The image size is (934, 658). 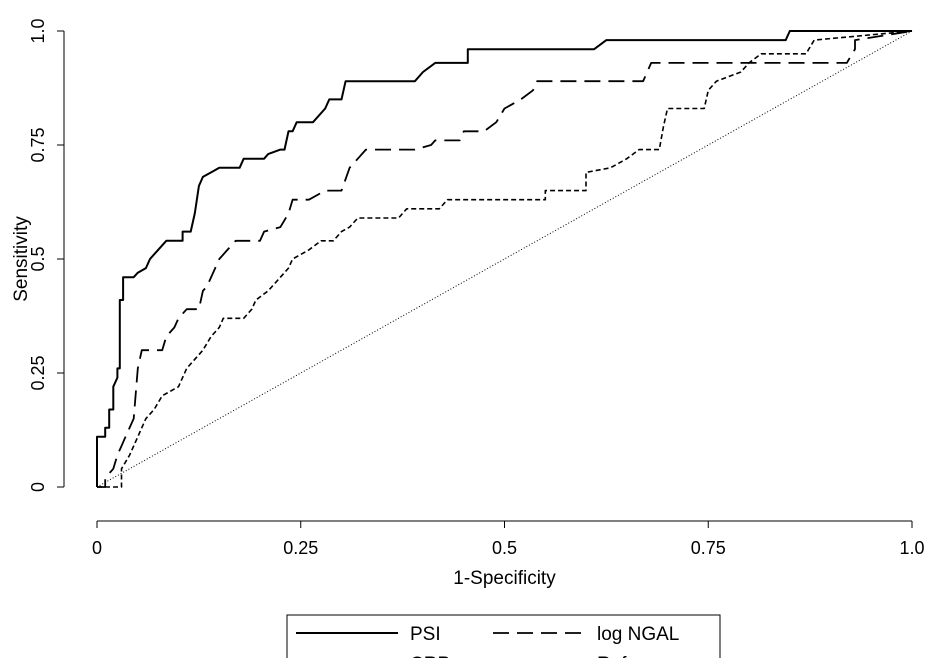 I want to click on x-tick-label: 0, so click(x=97, y=548).